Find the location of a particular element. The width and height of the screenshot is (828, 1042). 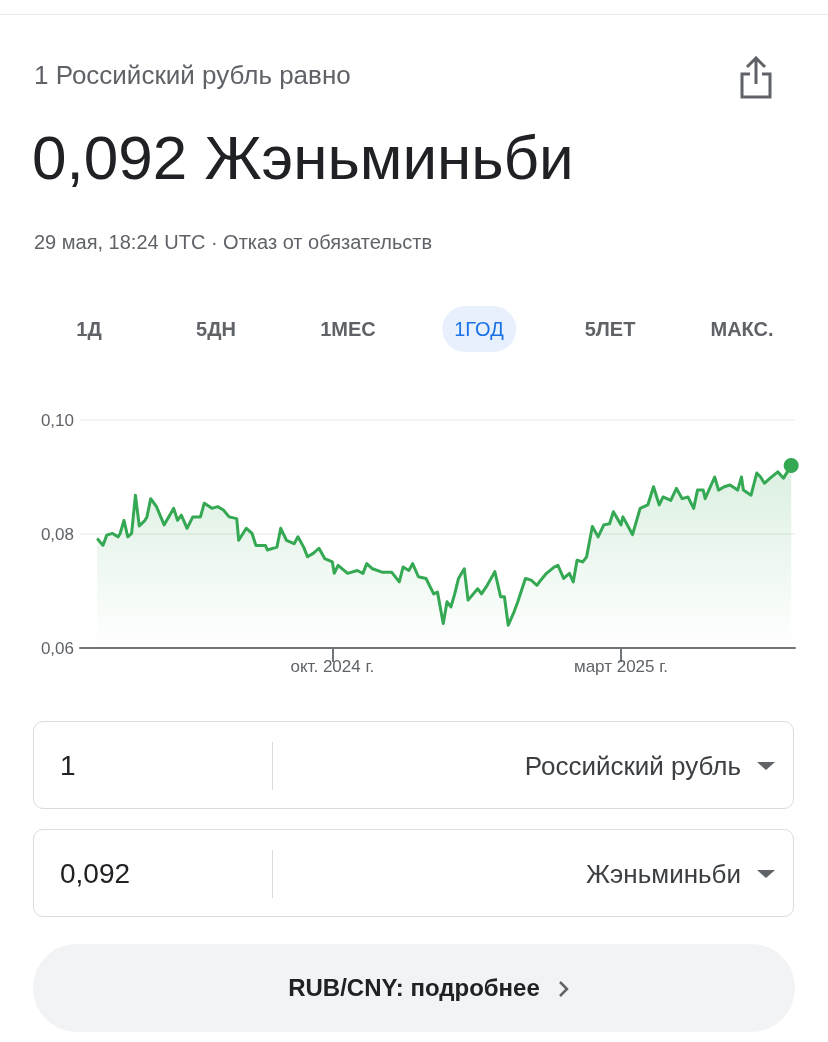

text: 1МЕС is located at coordinates (348, 329).